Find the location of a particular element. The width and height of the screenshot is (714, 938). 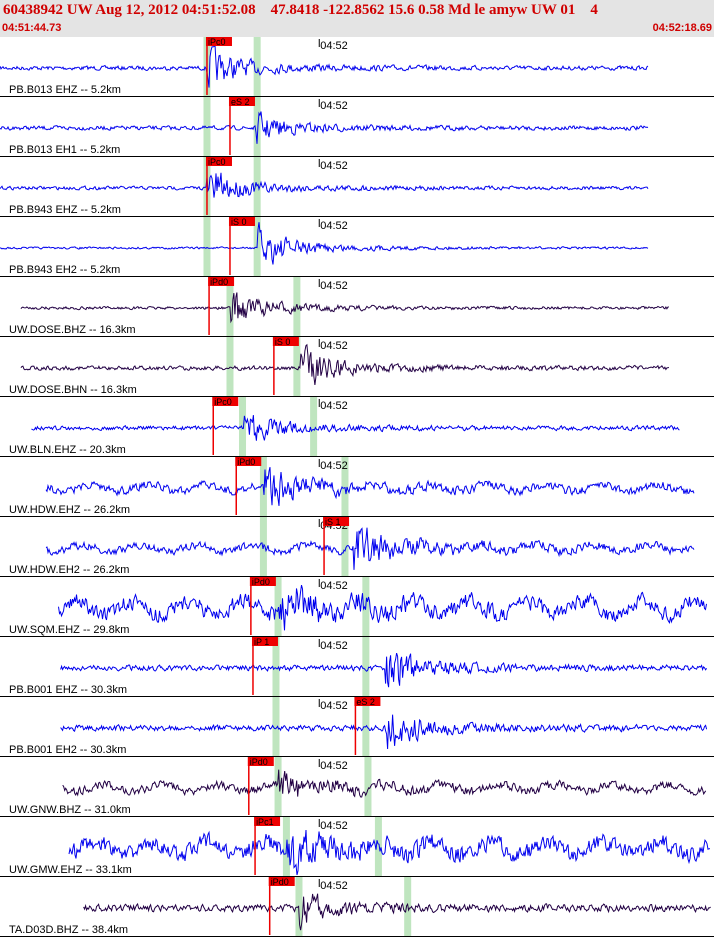

trace-panel: 04:52 iPc1 UW.GMW.EHZ -- 33.1km is located at coordinates (357, 847).